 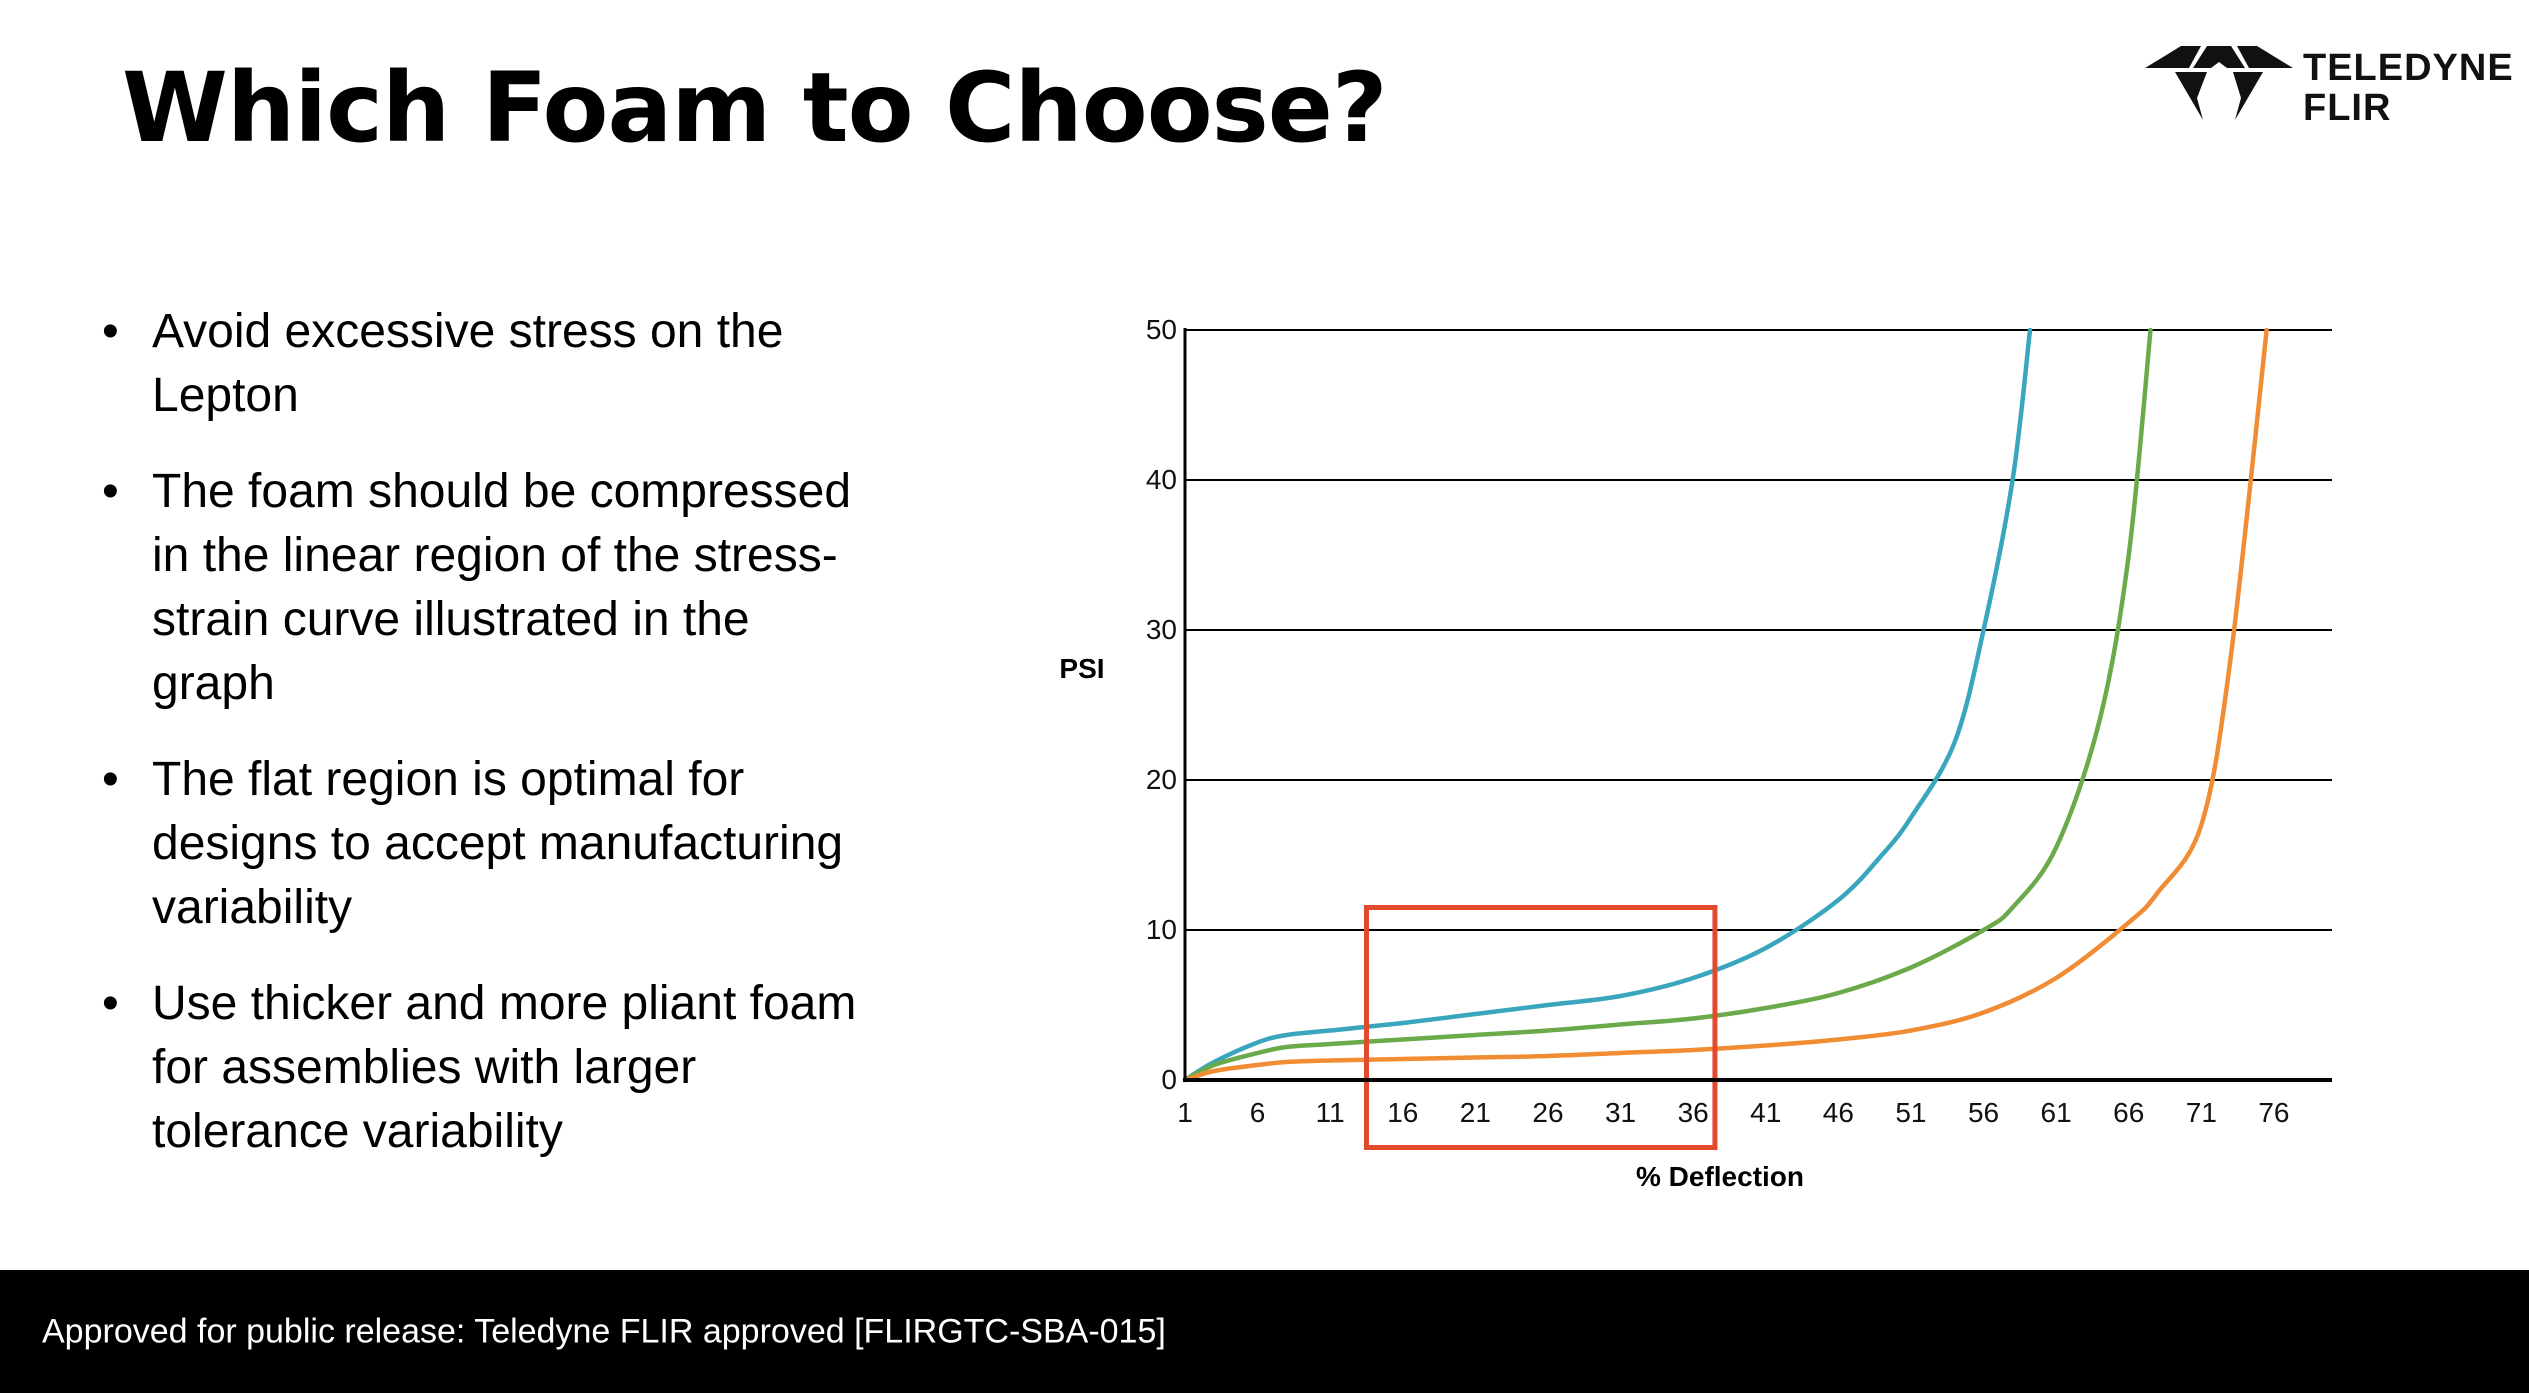 What do you see at coordinates (1081, 668) in the screenshot?
I see `y-axis-label: PSI` at bounding box center [1081, 668].